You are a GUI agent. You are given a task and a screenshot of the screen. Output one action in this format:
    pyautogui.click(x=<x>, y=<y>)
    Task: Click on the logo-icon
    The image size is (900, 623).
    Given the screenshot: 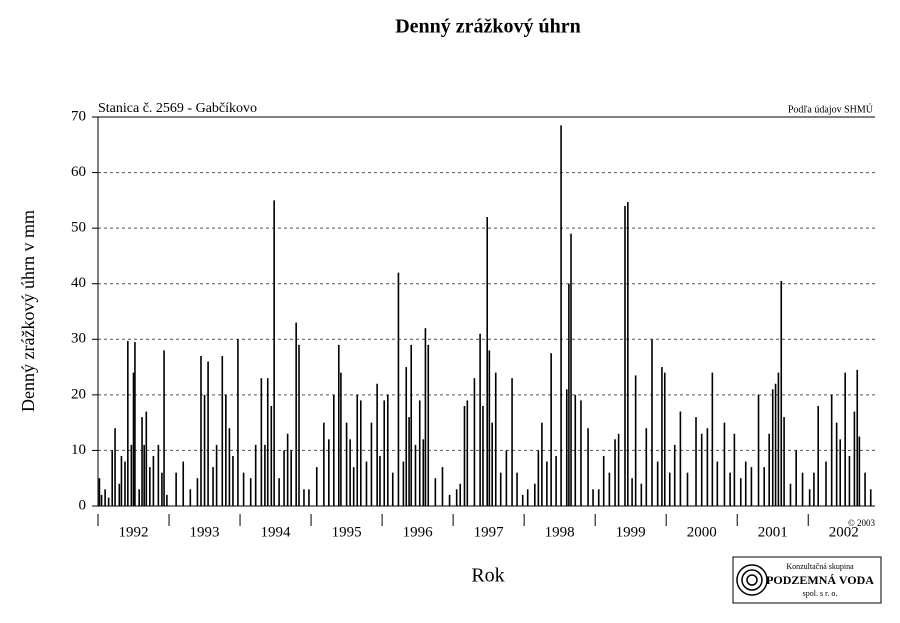 What is the action you would take?
    pyautogui.click(x=752, y=580)
    